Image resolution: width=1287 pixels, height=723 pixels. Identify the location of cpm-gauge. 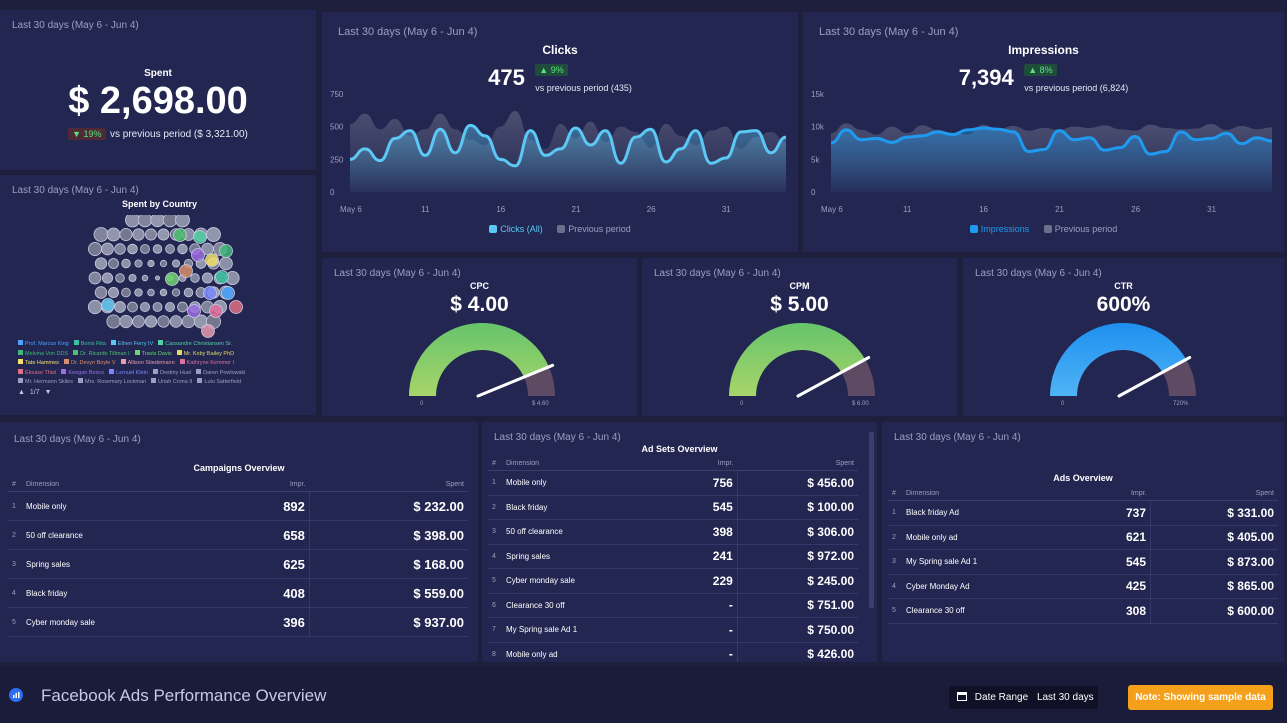
(799, 368).